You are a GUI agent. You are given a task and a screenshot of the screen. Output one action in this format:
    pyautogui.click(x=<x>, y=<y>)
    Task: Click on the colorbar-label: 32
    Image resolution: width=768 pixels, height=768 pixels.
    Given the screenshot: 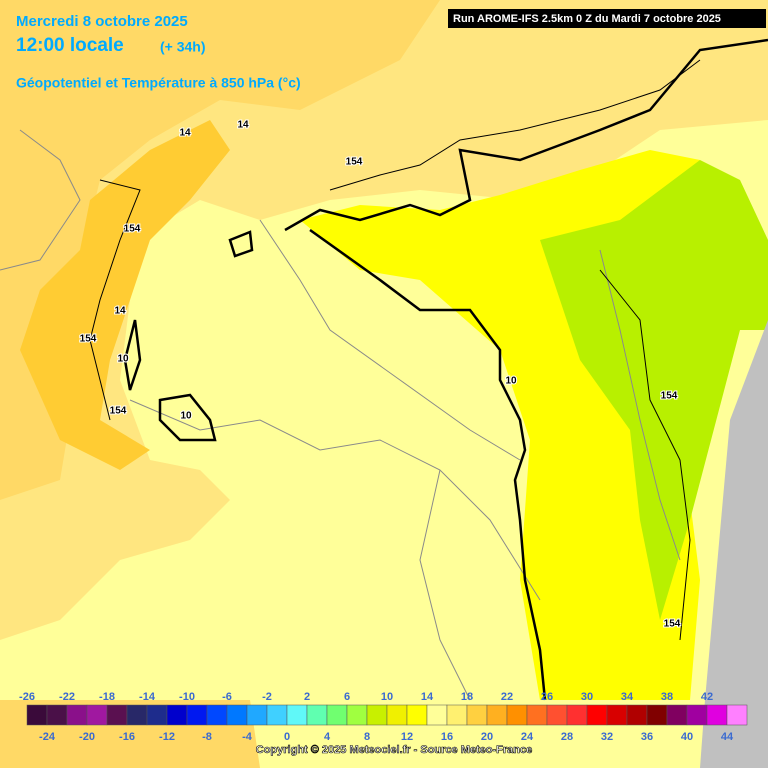 What is the action you would take?
    pyautogui.click(x=607, y=737)
    